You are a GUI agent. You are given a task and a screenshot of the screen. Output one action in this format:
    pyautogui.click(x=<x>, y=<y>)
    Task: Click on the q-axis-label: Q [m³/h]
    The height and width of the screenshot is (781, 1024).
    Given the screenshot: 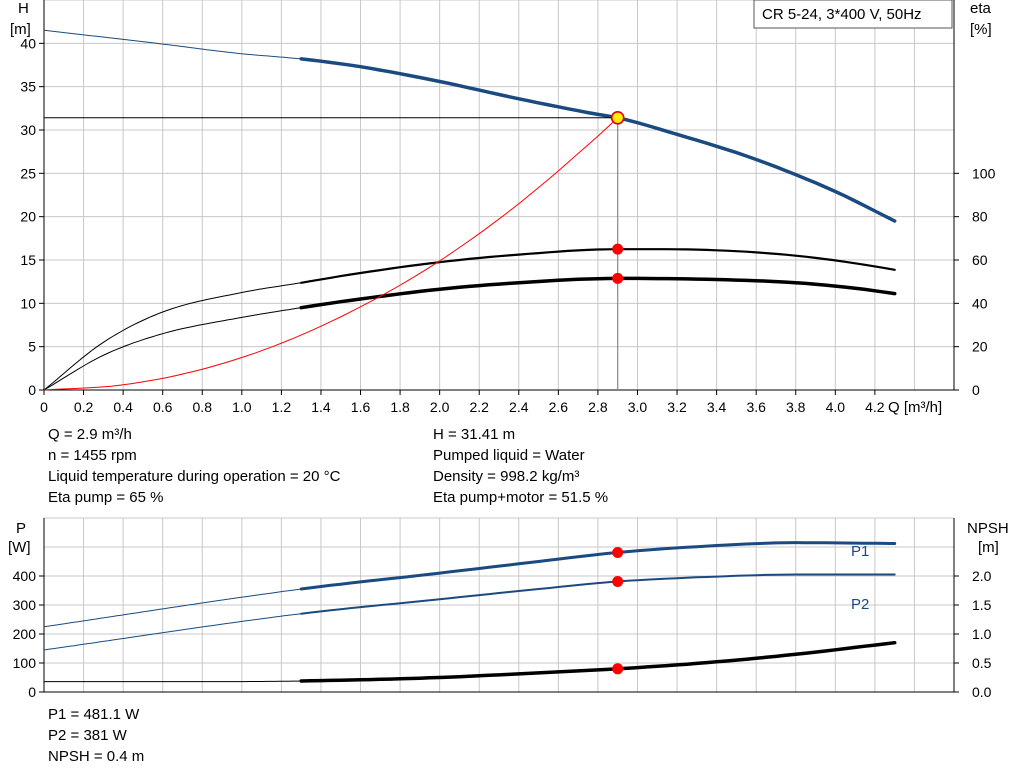 What is the action you would take?
    pyautogui.click(x=915, y=407)
    